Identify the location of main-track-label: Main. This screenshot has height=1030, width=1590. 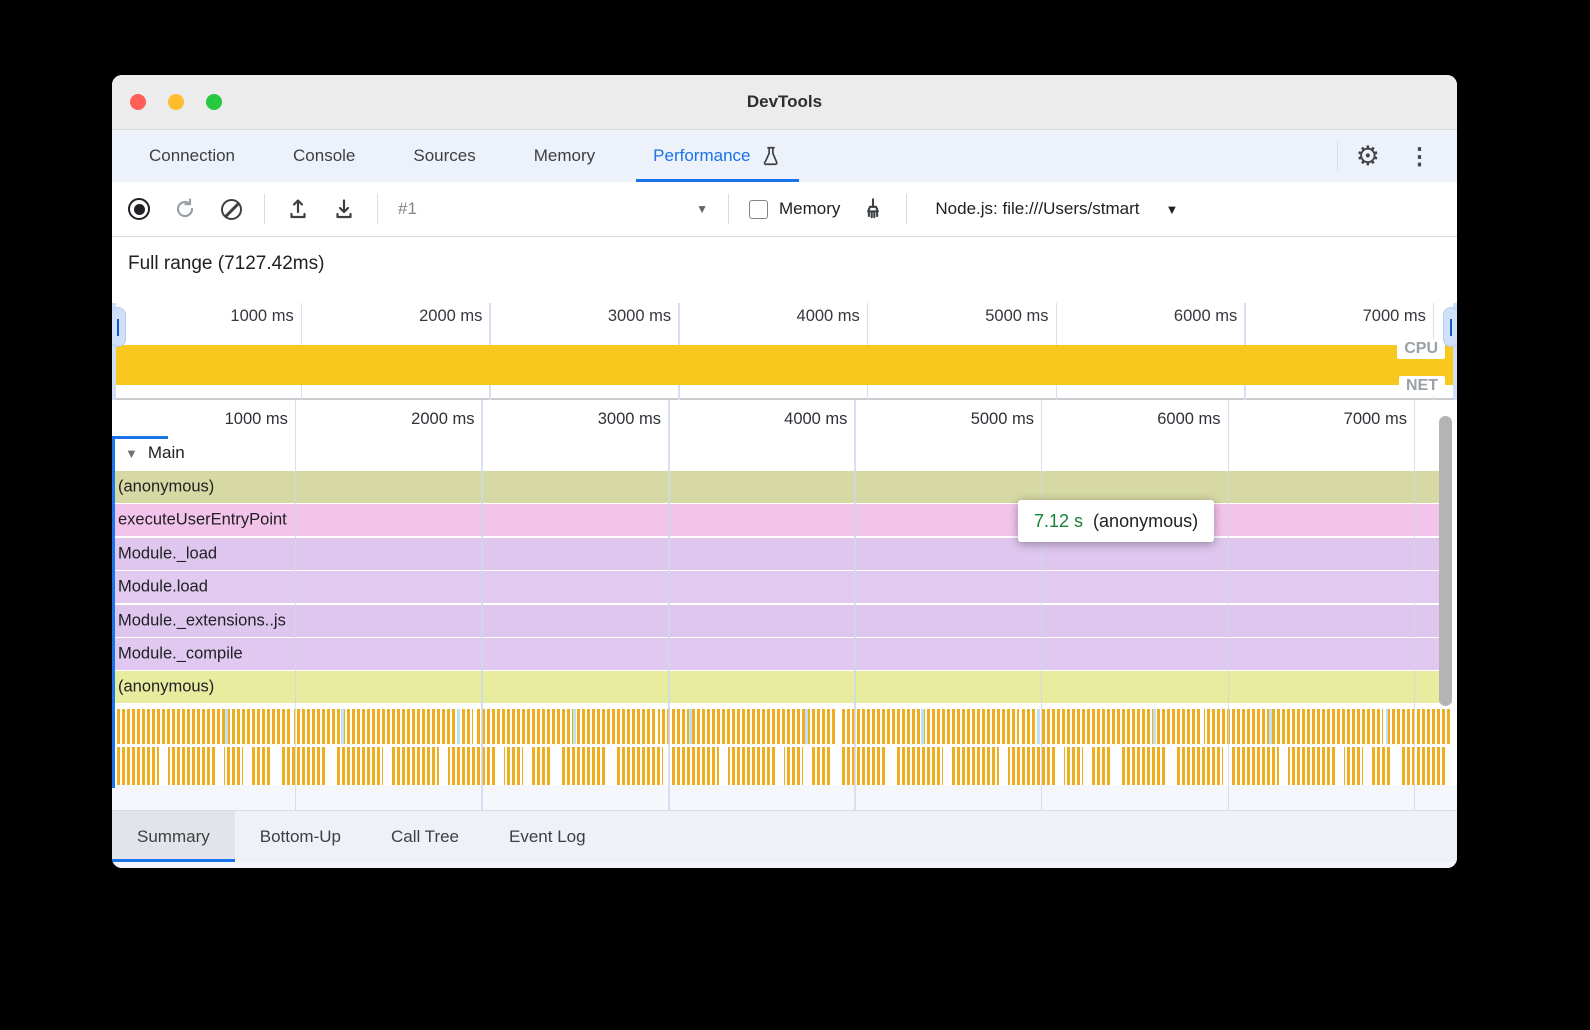
(166, 452).